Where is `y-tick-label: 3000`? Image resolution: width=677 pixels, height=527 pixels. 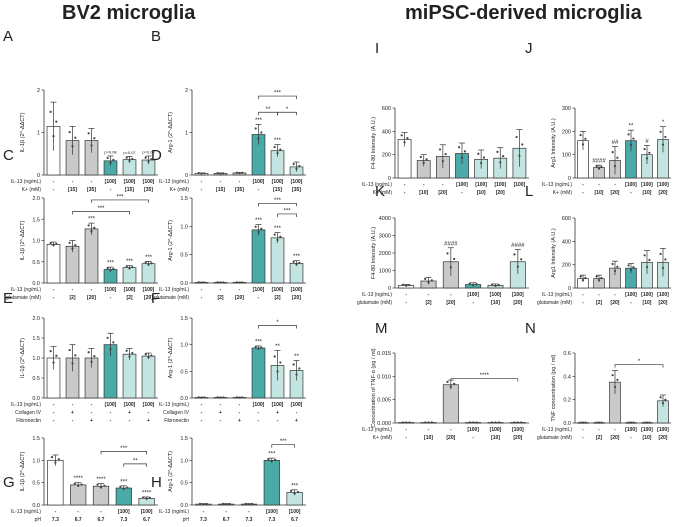 y-tick-label: 3000 is located at coordinates (385, 237).